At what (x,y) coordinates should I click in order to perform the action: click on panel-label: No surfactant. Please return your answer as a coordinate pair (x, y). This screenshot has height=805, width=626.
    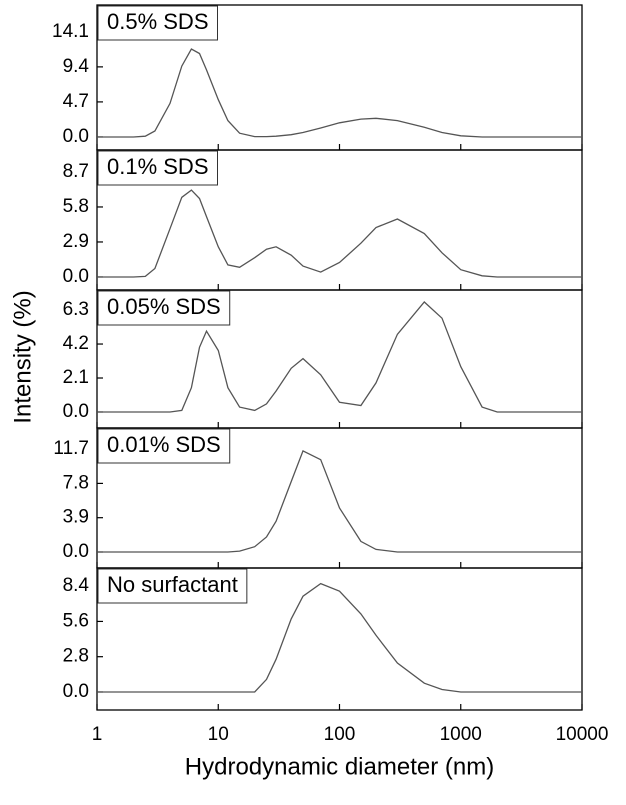
    Looking at the image, I should click on (172, 584).